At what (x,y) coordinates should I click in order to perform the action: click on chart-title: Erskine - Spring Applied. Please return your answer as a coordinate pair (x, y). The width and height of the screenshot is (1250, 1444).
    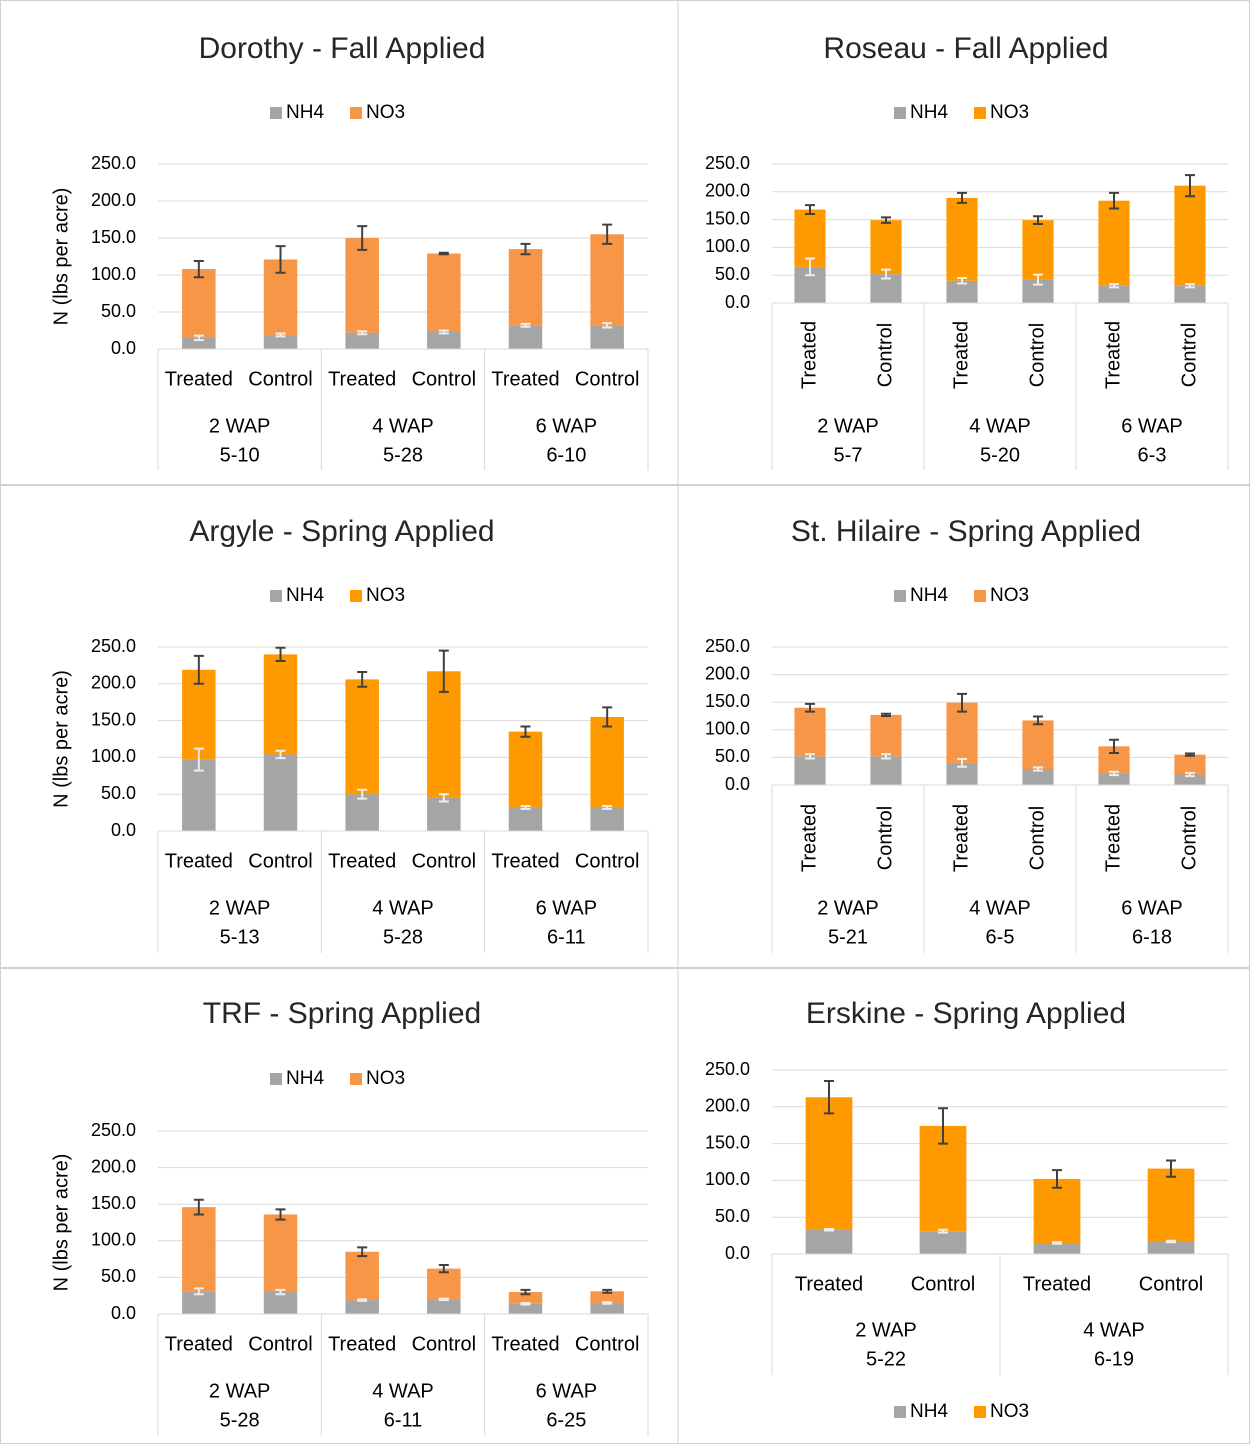
    Looking at the image, I should click on (966, 1013).